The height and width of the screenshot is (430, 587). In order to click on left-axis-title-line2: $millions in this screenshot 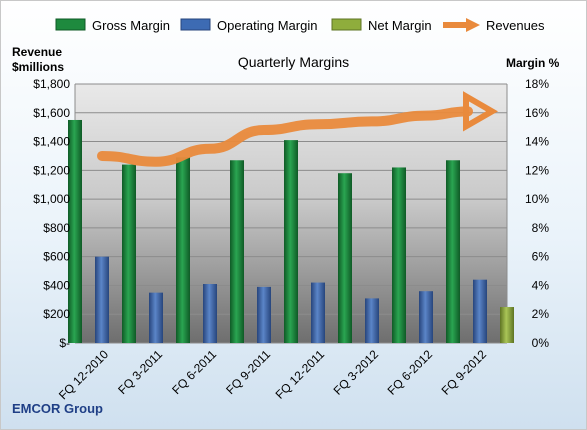, I will do `click(38, 67)`.